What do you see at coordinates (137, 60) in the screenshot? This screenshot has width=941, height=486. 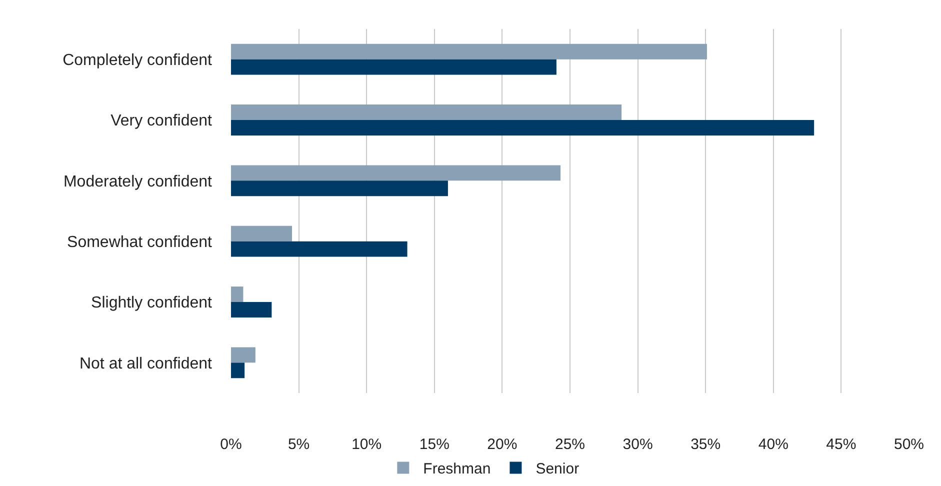 I see `y-tick-label: Completely confident` at bounding box center [137, 60].